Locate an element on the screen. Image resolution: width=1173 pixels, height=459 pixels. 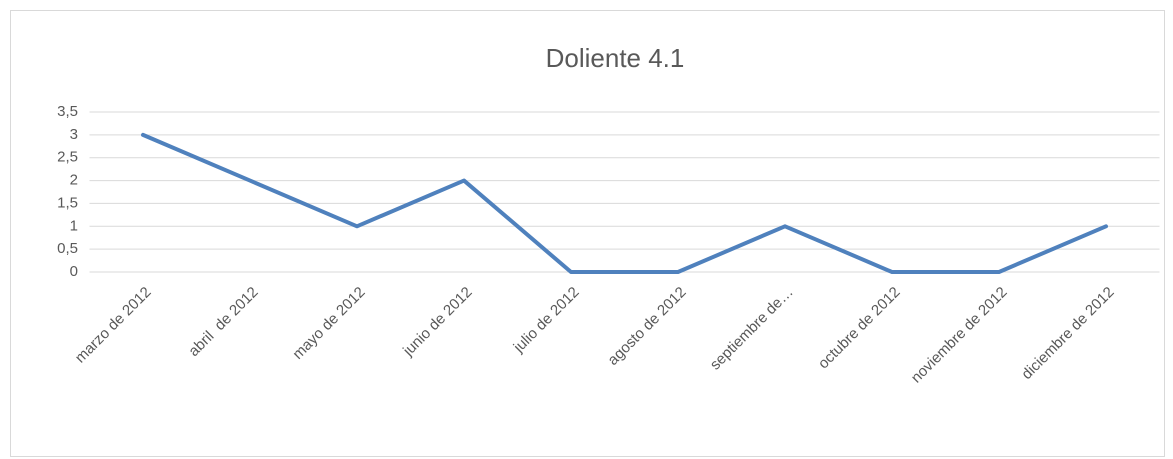
y-tick-label: 3 is located at coordinates (74, 134).